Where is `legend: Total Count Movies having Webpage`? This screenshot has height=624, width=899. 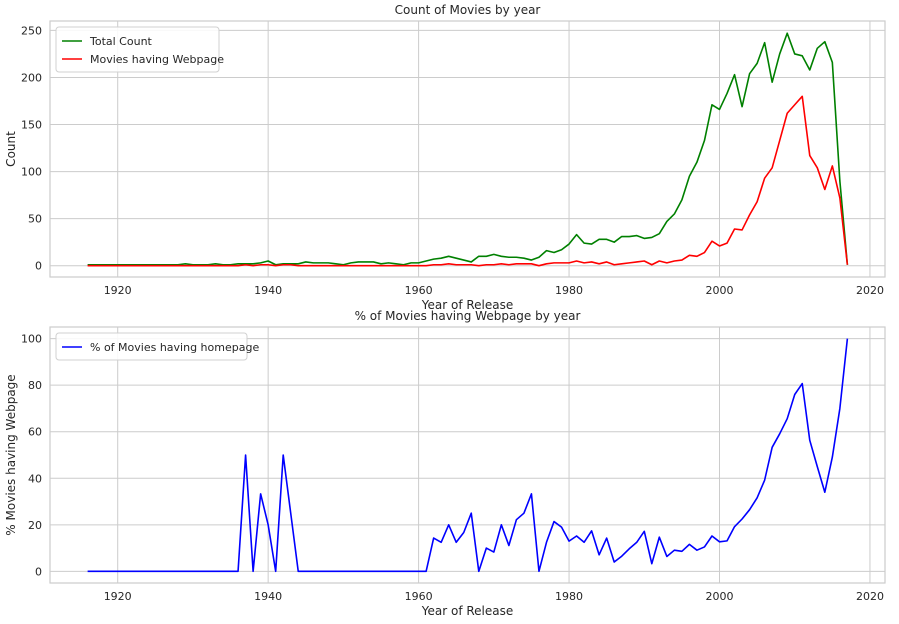 legend: Total Count Movies having Webpage is located at coordinates (139, 49).